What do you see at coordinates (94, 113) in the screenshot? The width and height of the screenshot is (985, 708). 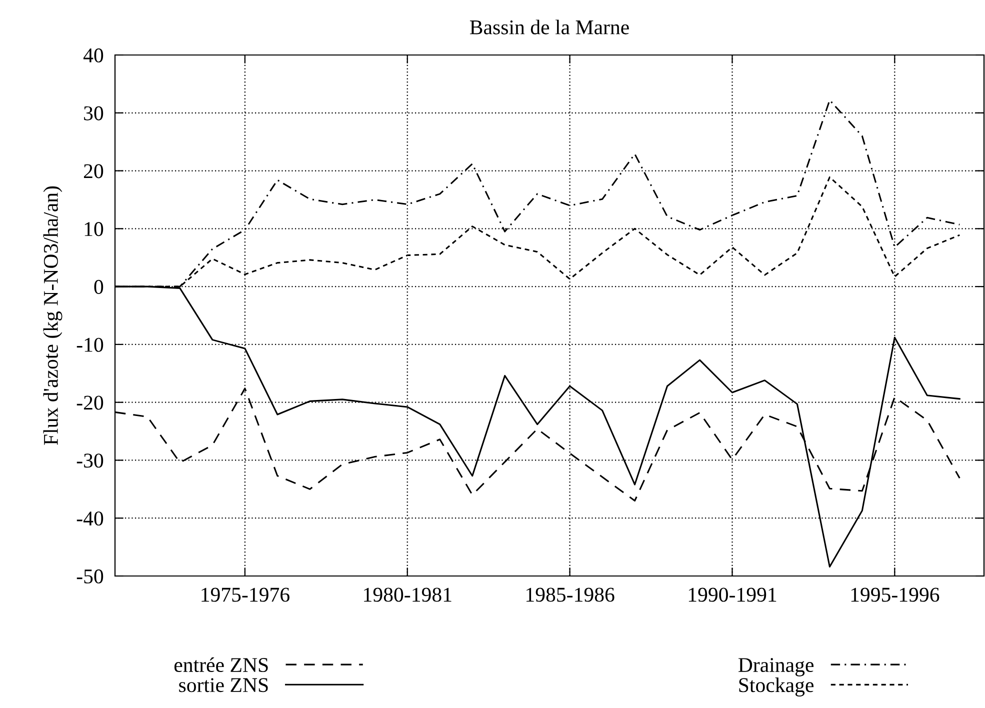 I see `y-tick-label: 30` at bounding box center [94, 113].